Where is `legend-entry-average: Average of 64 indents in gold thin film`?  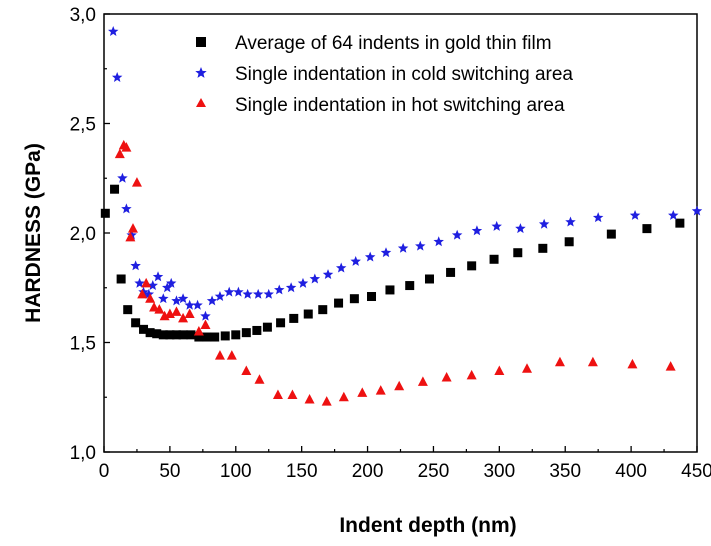 legend-entry-average: Average of 64 indents in gold thin film is located at coordinates (374, 43).